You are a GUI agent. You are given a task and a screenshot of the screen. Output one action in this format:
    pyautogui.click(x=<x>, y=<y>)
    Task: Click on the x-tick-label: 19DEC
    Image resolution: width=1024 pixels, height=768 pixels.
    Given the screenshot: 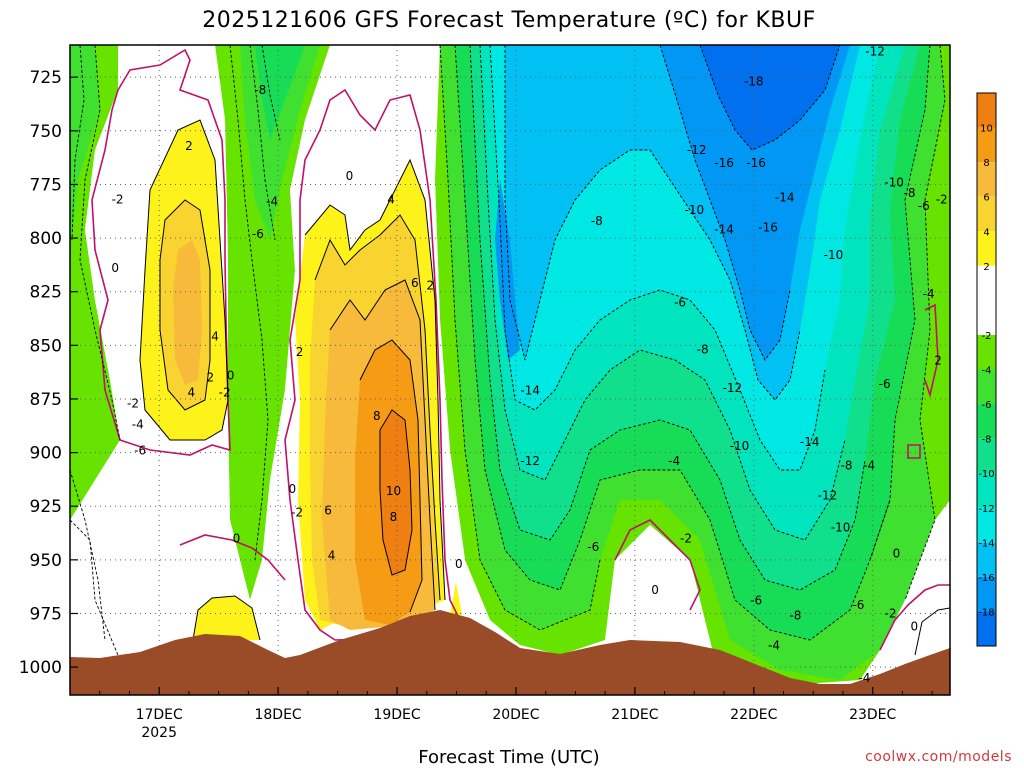 What is the action you would take?
    pyautogui.click(x=396, y=715)
    